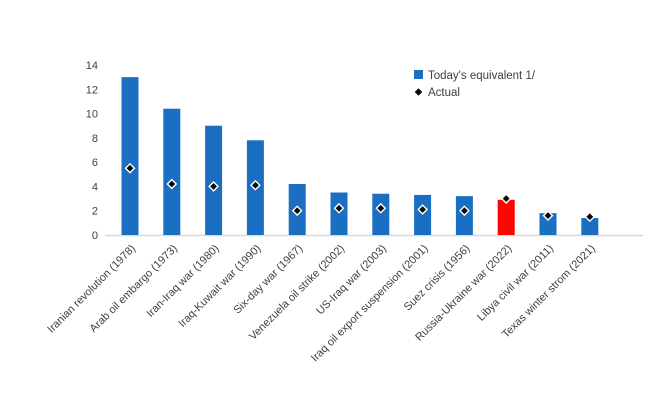 Image resolution: width=656 pixels, height=402 pixels. What do you see at coordinates (515, 283) in the screenshot?
I see `x-axis-label-10: Libya civil war (2011)` at bounding box center [515, 283].